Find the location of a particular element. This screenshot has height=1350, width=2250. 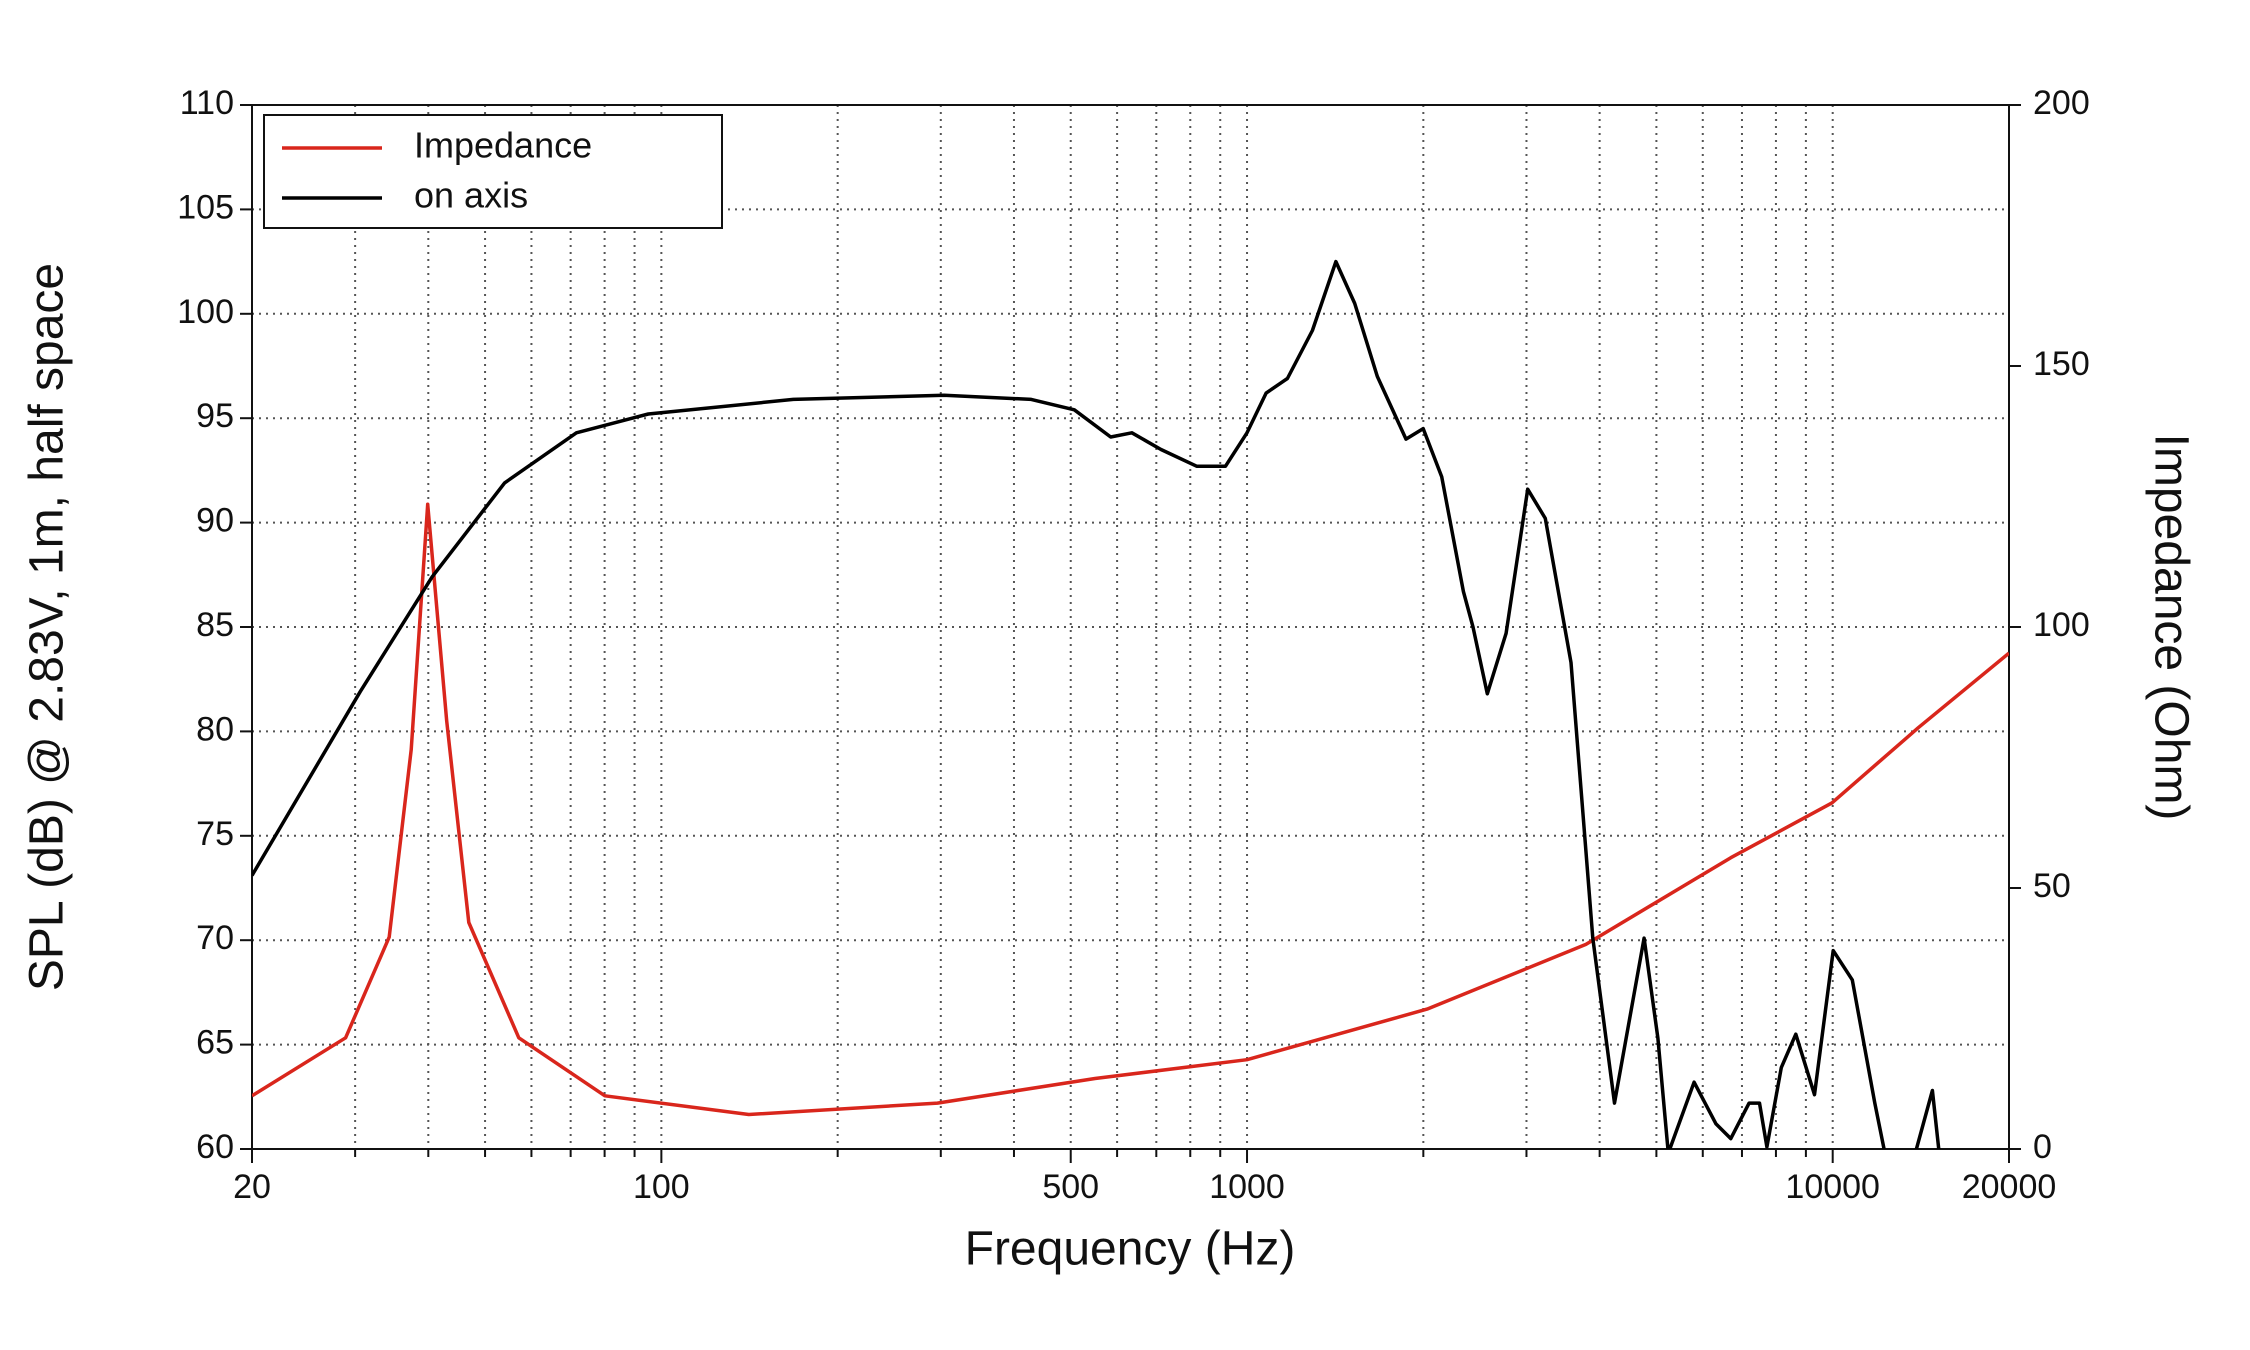

y-tick-label: 100 is located at coordinates (205, 312).